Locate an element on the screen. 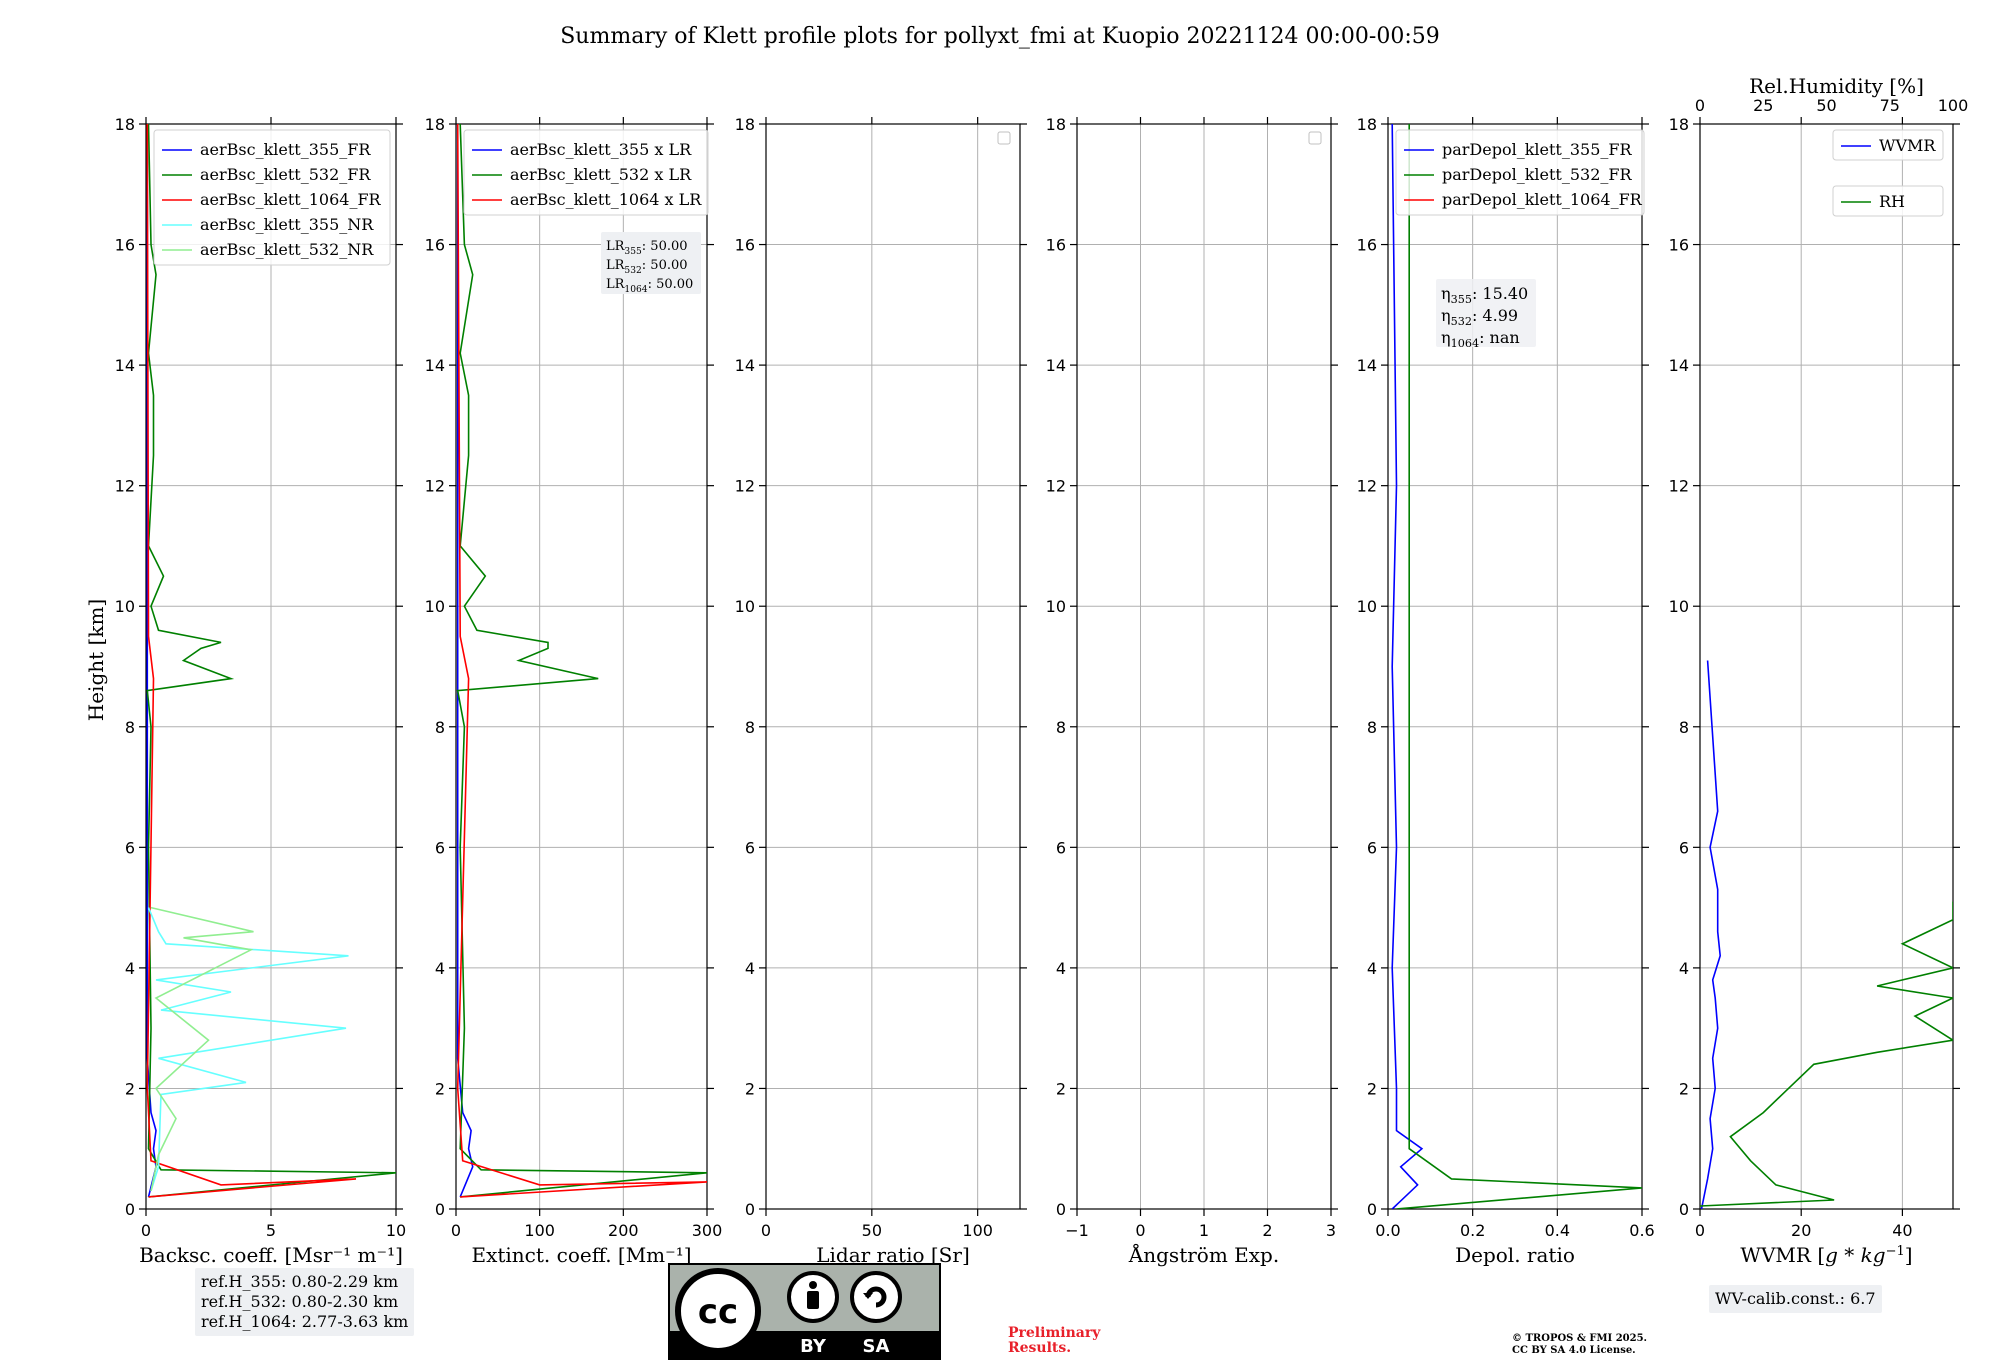 This screenshot has height=1360, width=2000. copyright-line-1: © TROPOS & FMI 2025. is located at coordinates (1580, 1338).